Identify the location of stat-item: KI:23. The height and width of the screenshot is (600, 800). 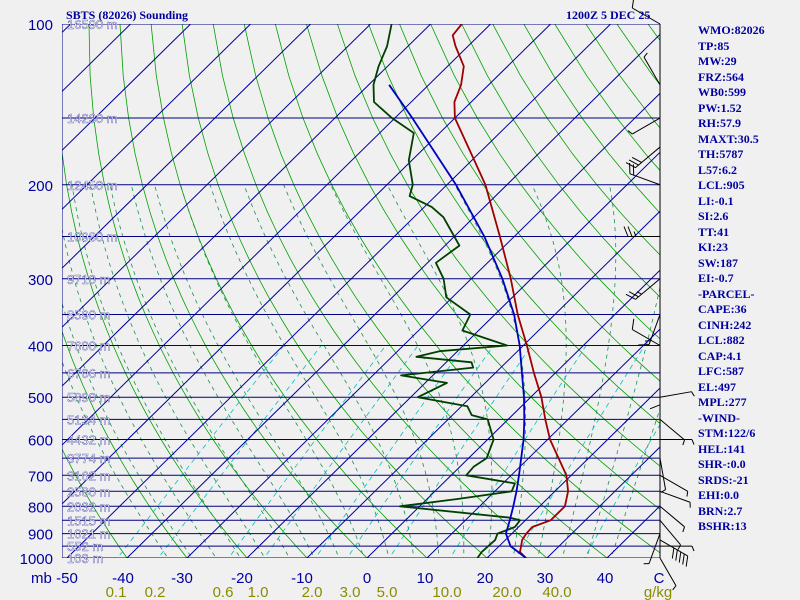
(713, 247).